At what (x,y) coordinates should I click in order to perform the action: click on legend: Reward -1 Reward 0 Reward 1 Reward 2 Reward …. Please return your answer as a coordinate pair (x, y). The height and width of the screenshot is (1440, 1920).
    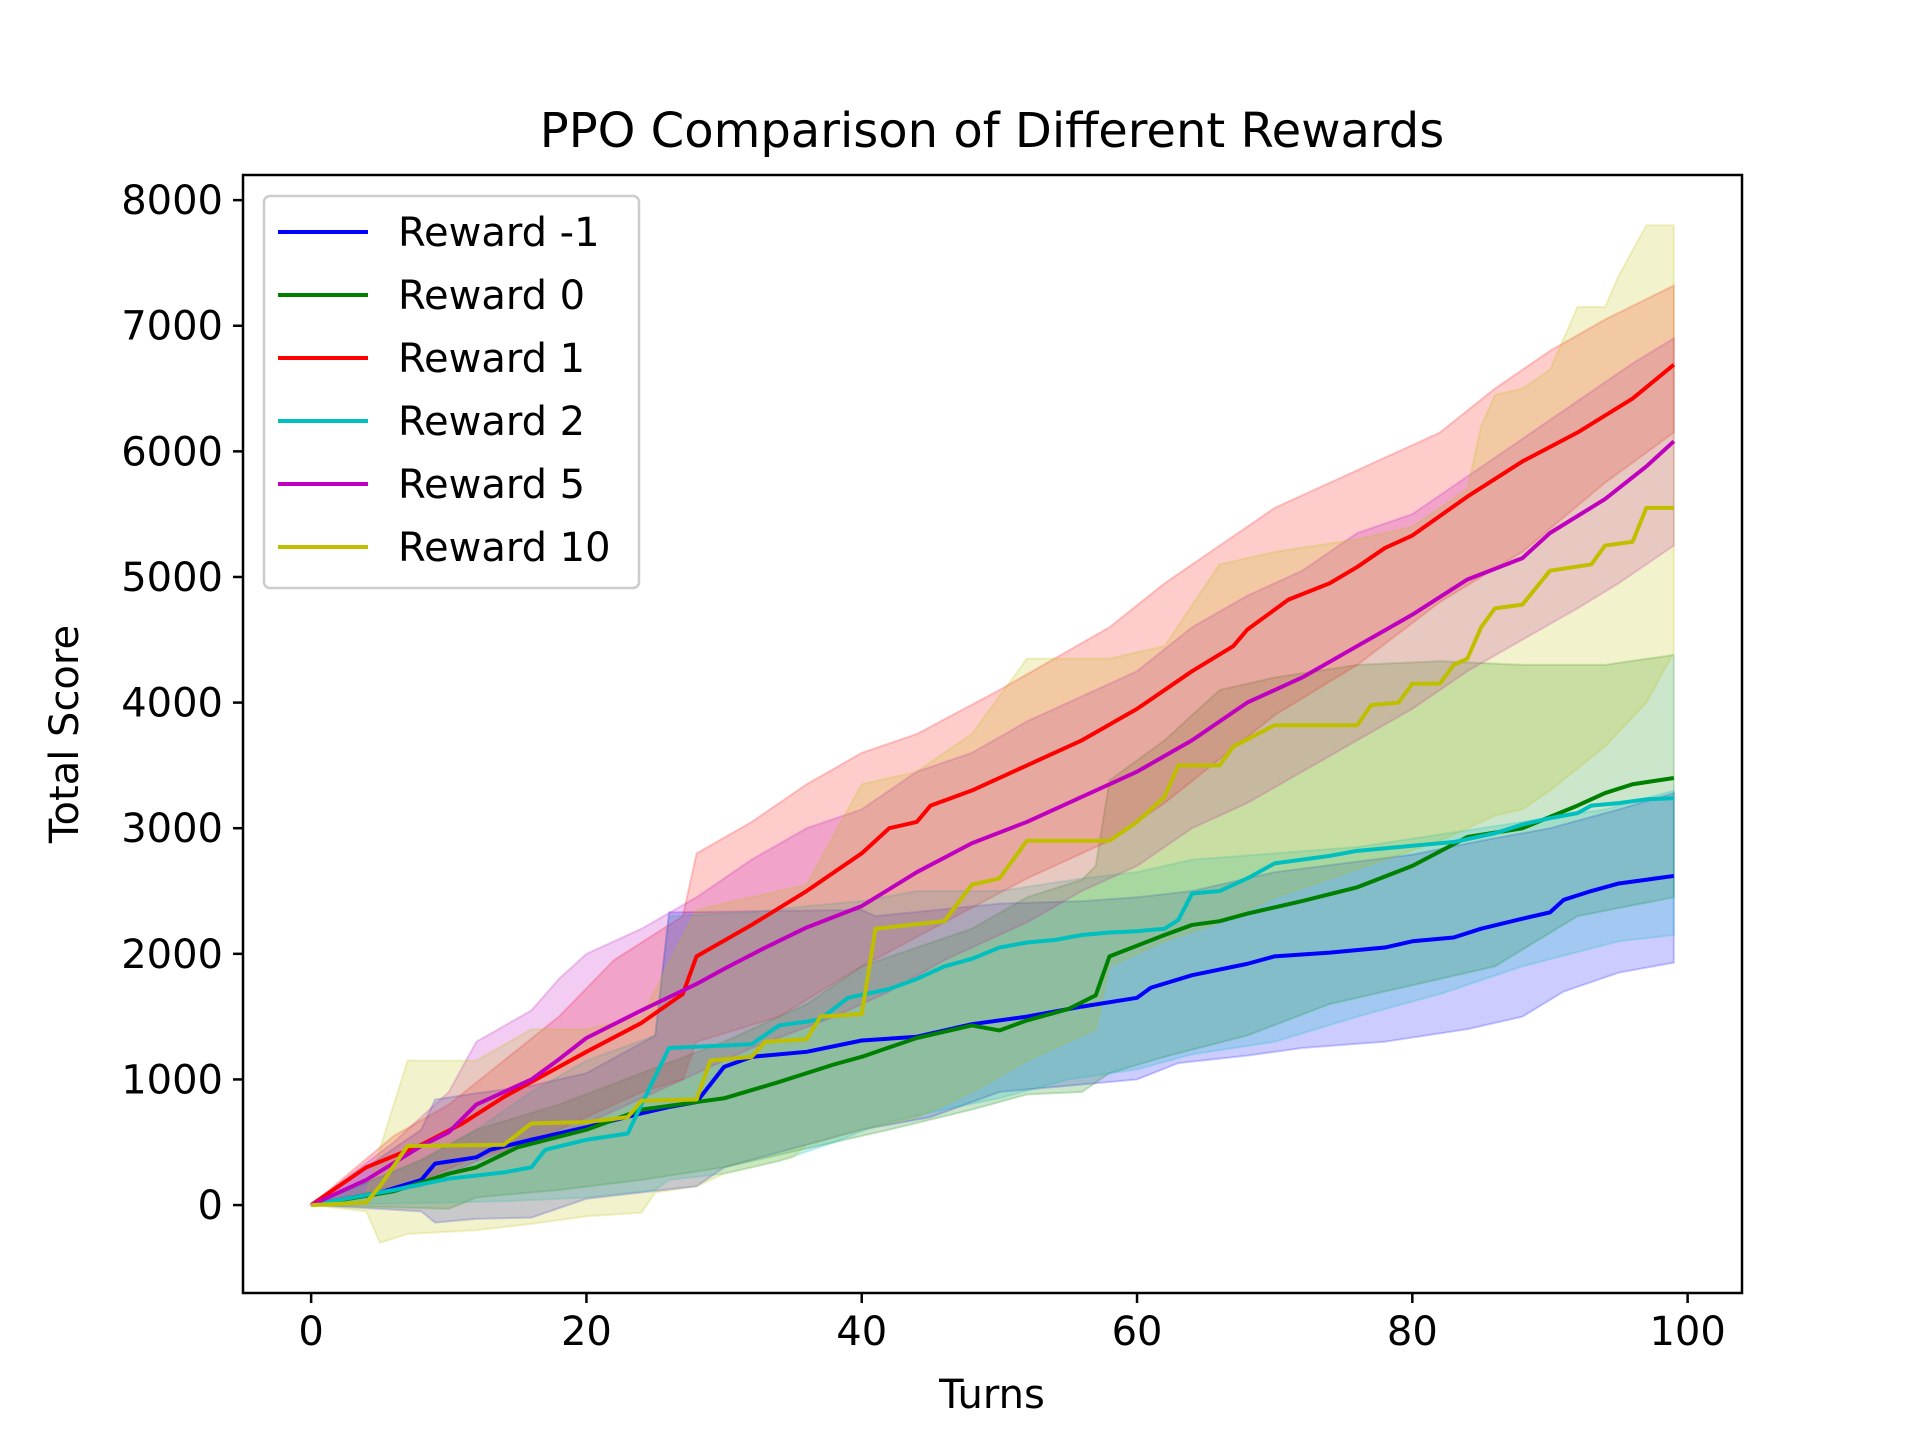
    Looking at the image, I should click on (451, 392).